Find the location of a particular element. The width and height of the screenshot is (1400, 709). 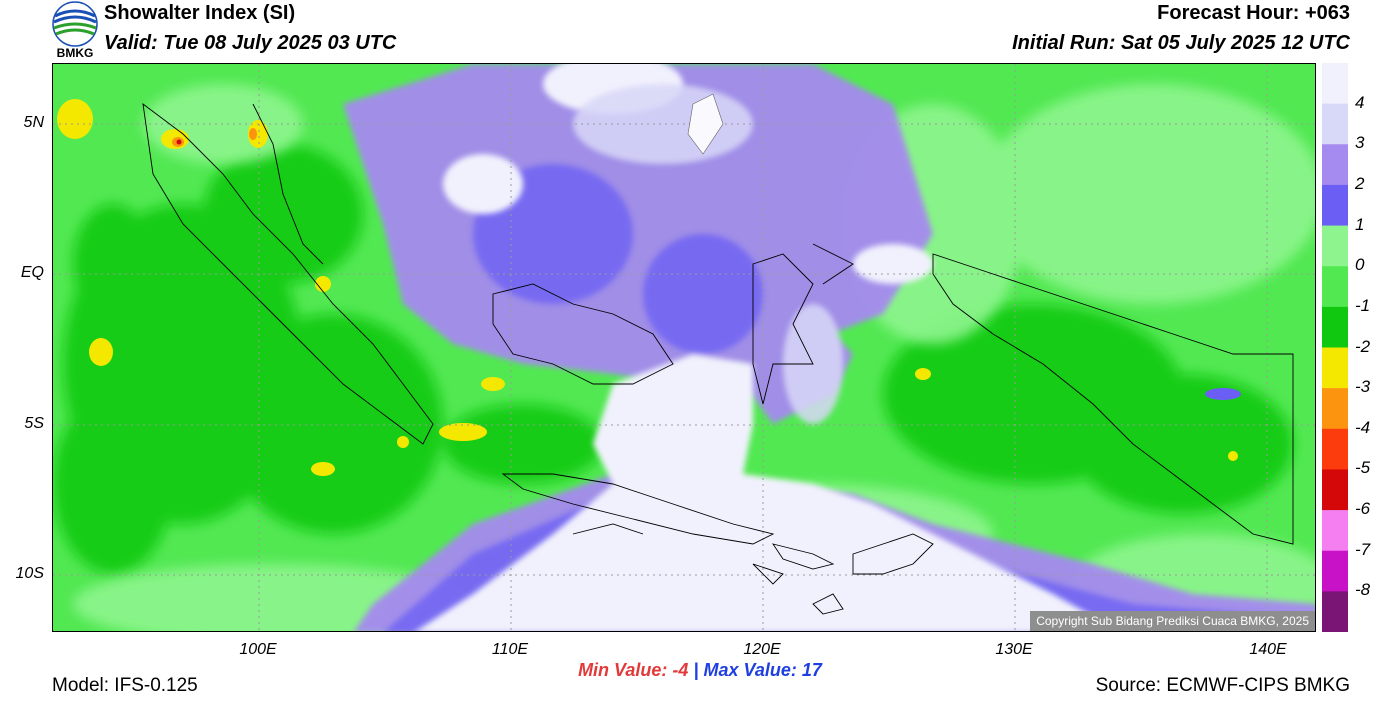

initial-run: Initial Run: Sat 05 July 2025 12 UTC is located at coordinates (1181, 43).